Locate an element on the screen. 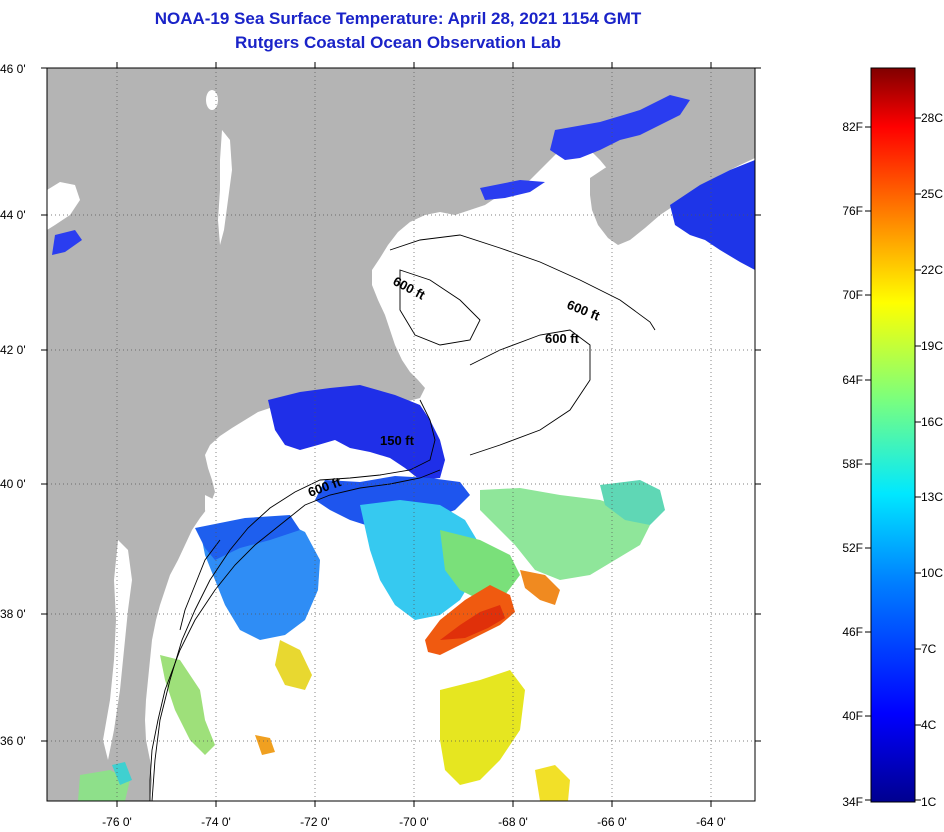  contour-gom-inner is located at coordinates (440, 307).